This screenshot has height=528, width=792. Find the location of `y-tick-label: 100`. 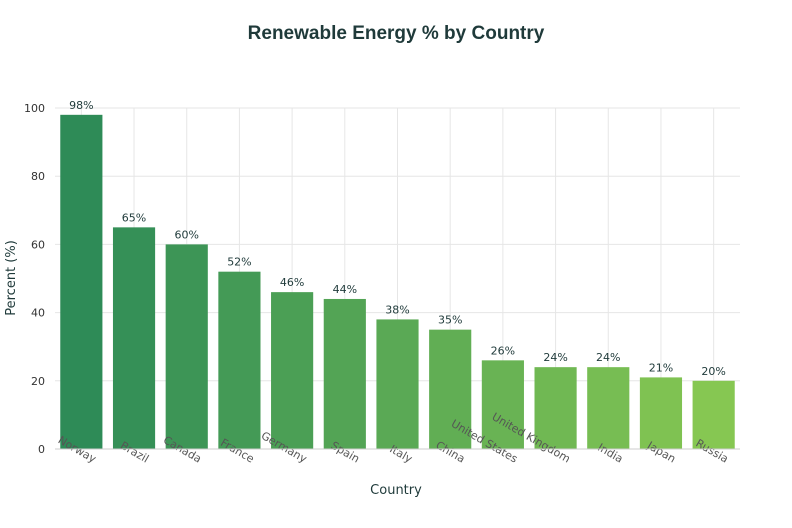

y-tick-label: 100 is located at coordinates (34, 108).